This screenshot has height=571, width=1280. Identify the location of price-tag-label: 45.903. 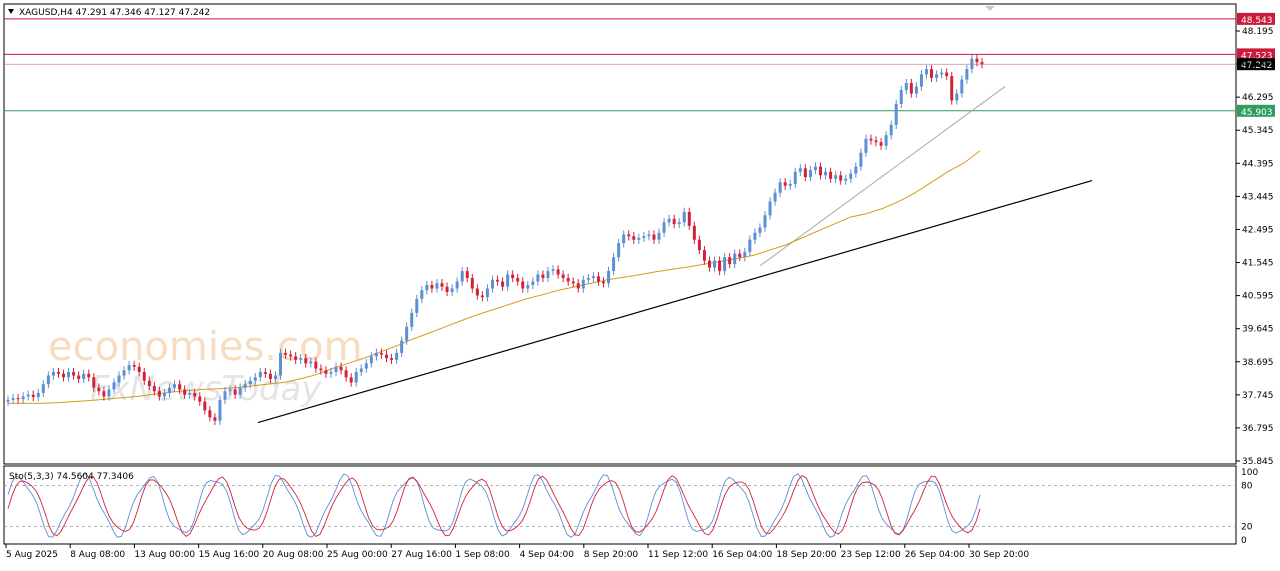
(1257, 113).